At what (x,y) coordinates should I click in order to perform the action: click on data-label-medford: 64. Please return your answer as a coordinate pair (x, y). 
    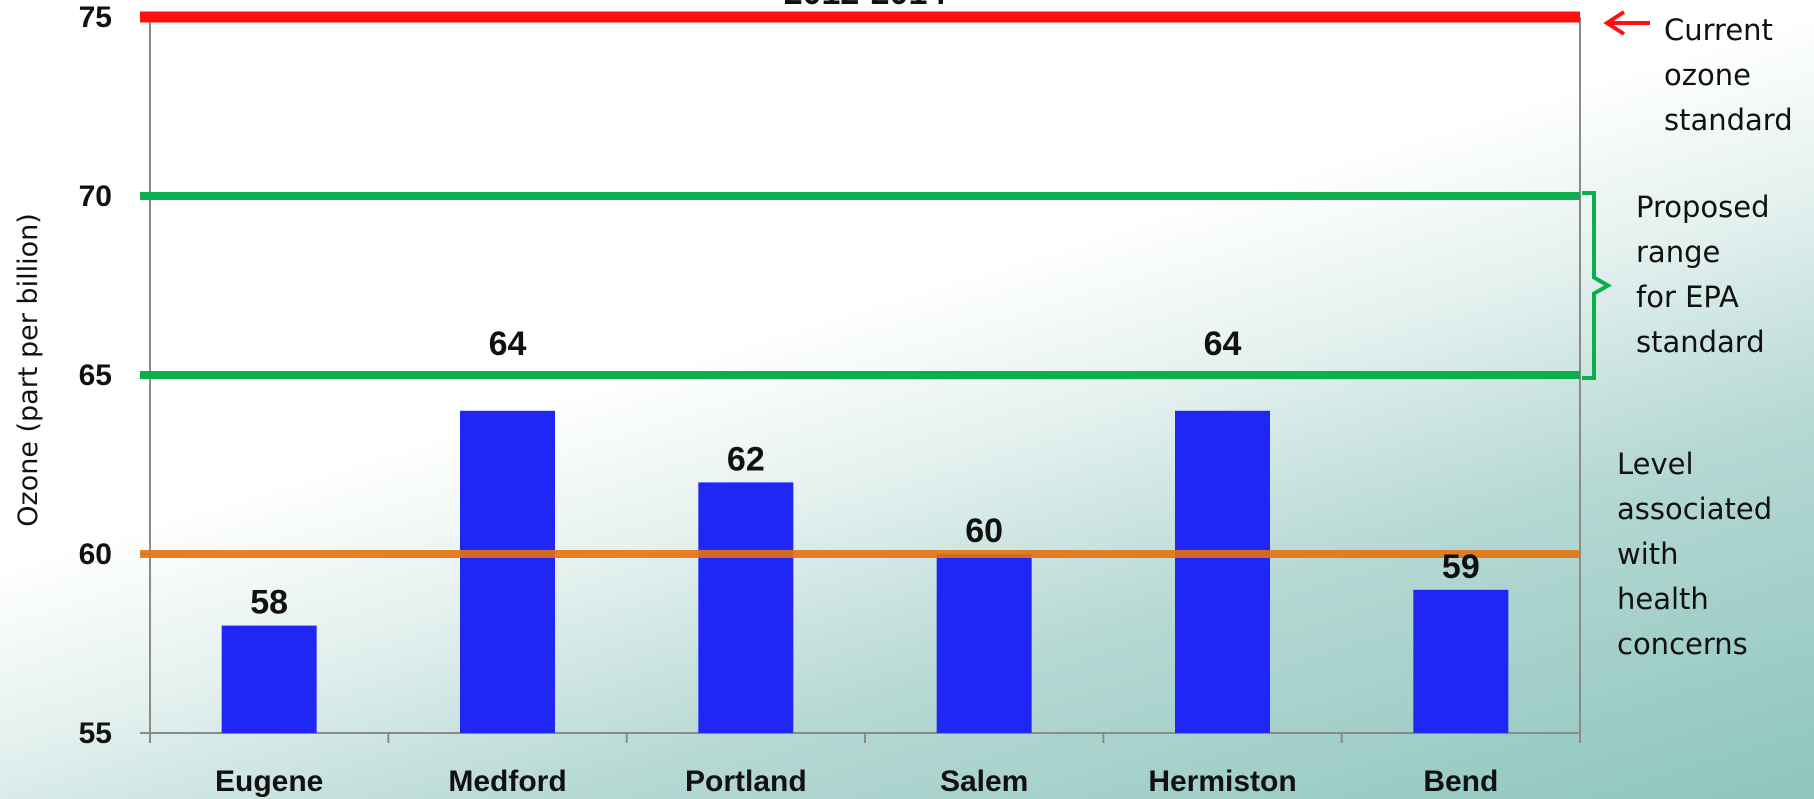
    Looking at the image, I should click on (508, 344).